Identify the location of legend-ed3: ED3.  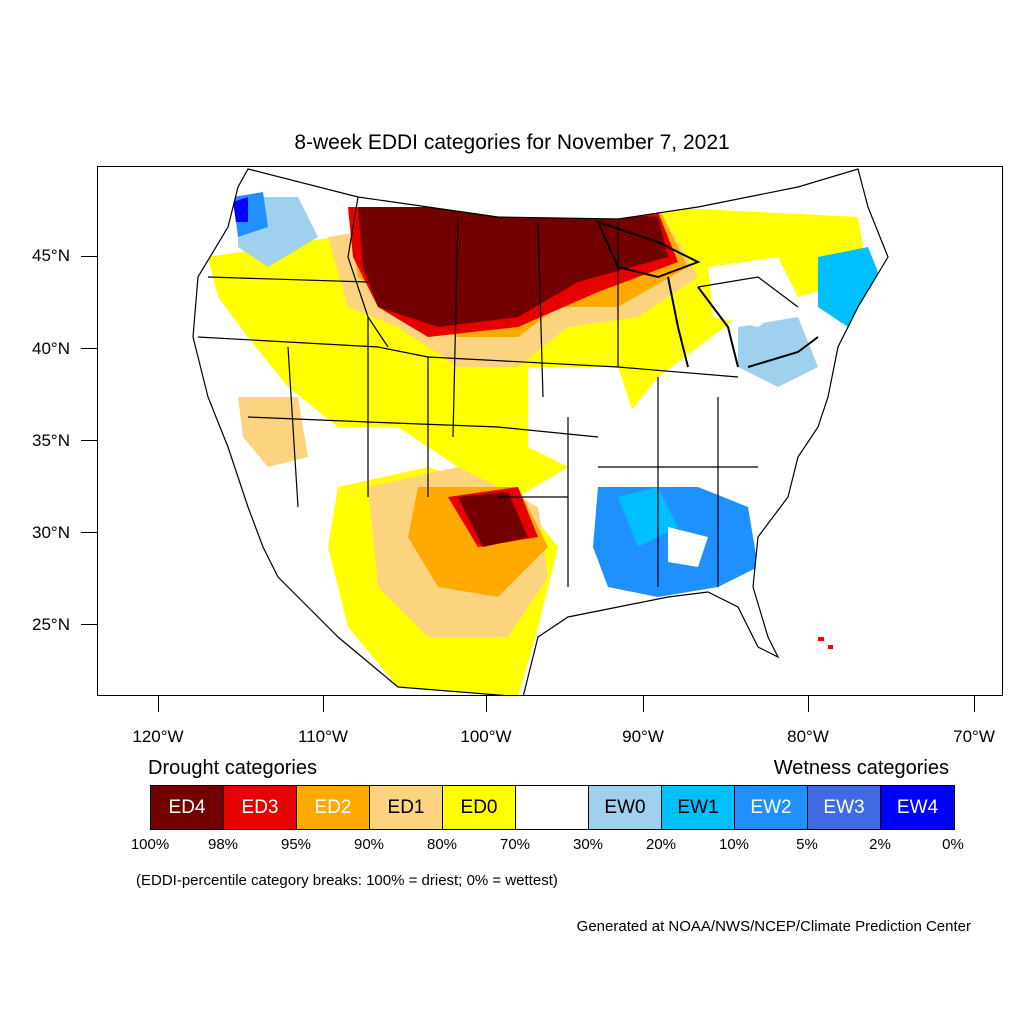
(260, 807).